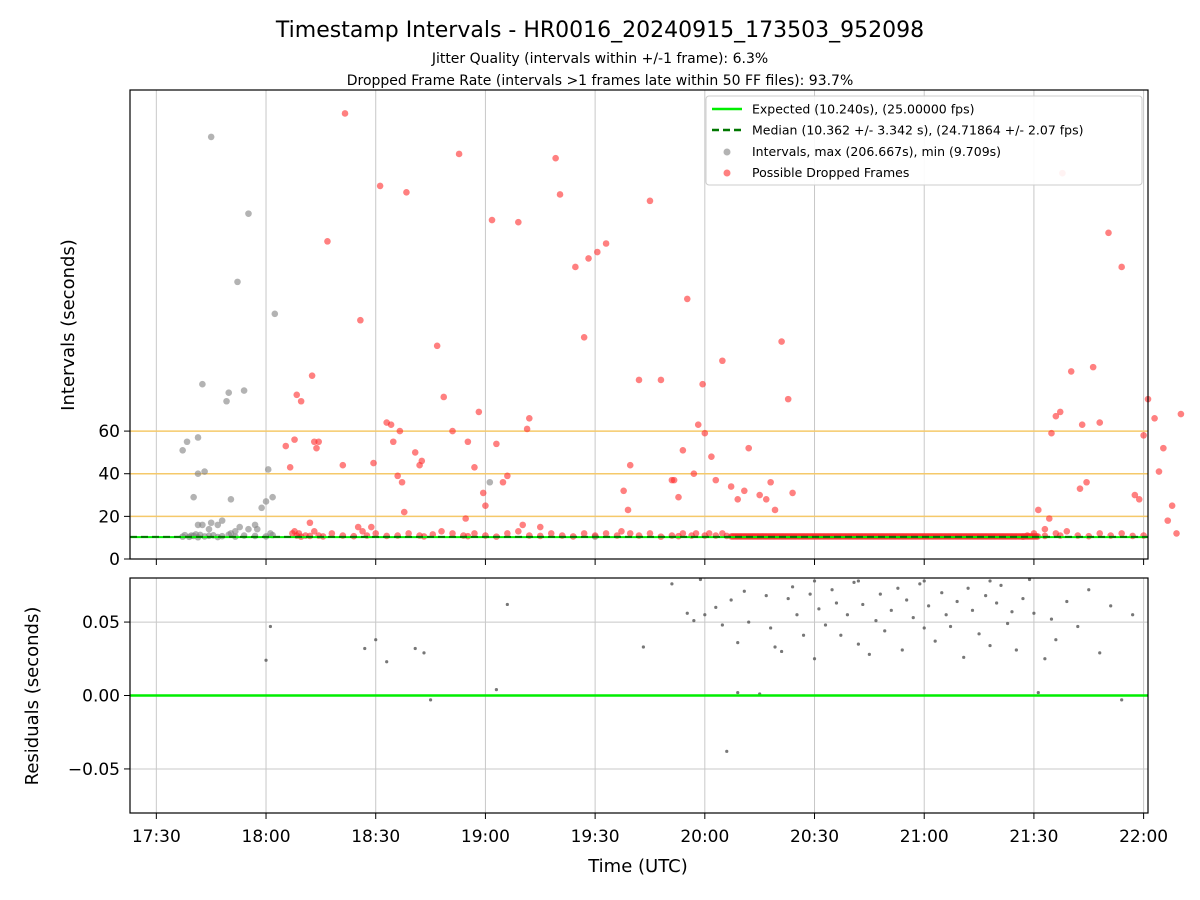 The width and height of the screenshot is (1200, 900). I want to click on legend-swatch-intervals, so click(727, 152).